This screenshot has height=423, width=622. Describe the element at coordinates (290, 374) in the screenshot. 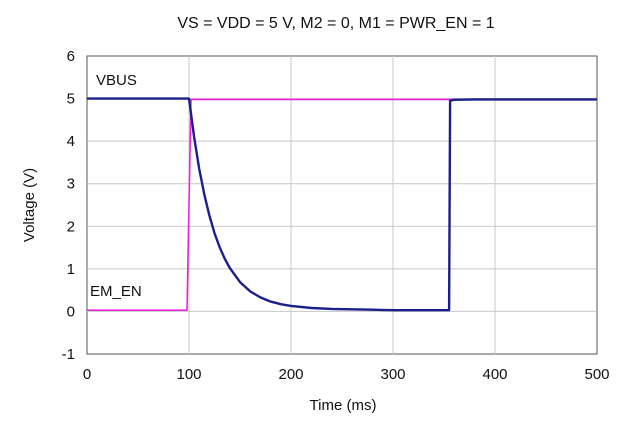

I see `x-tick-label: 200` at that location.